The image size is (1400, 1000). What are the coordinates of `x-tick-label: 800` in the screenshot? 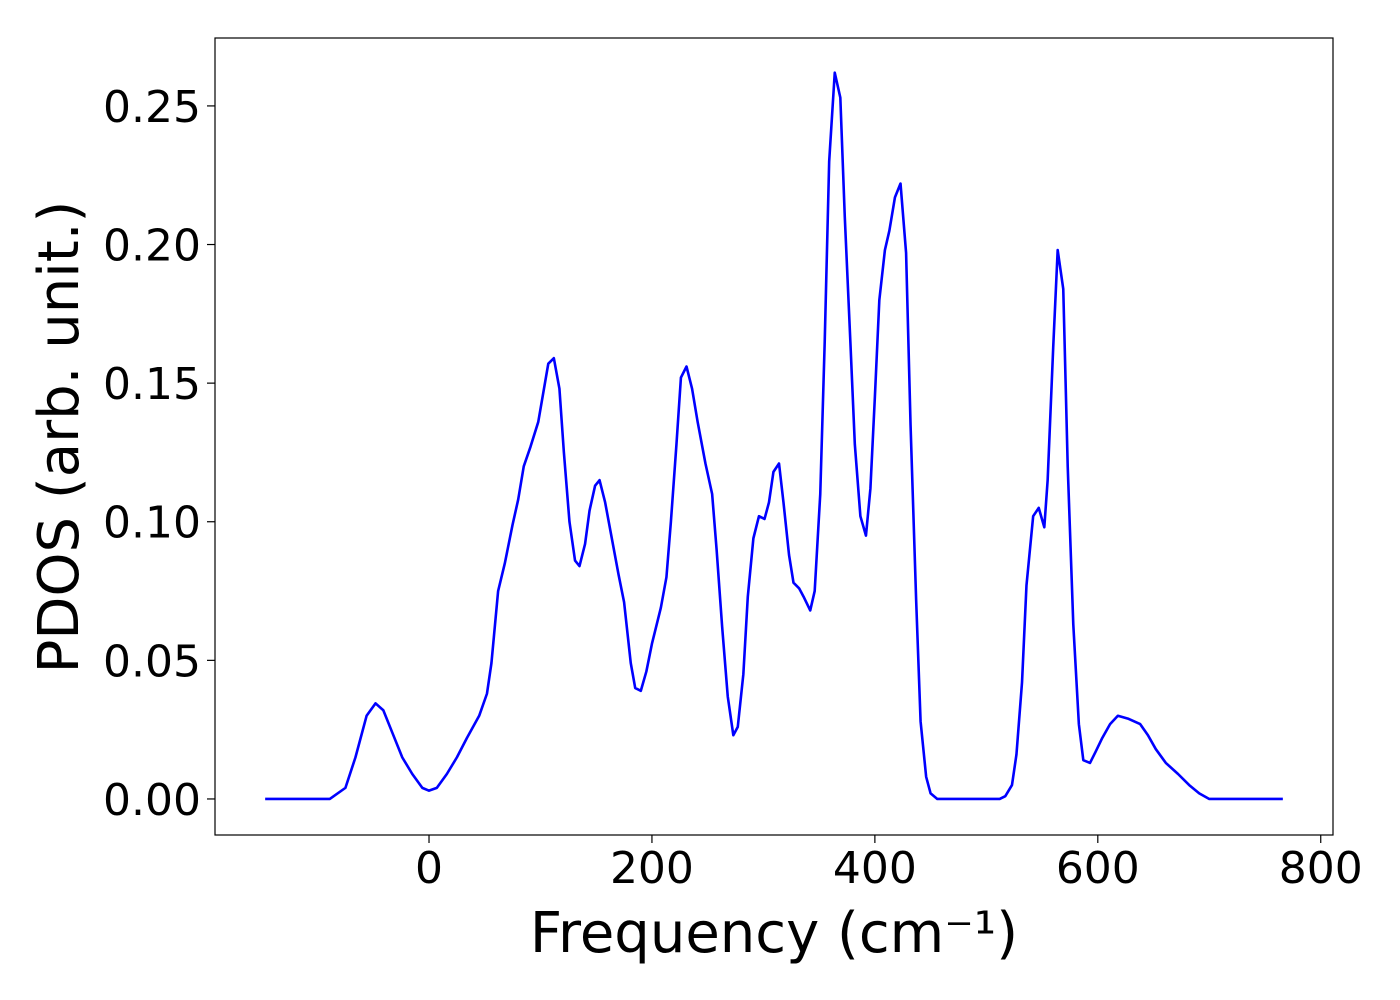 It's located at (1321, 868).